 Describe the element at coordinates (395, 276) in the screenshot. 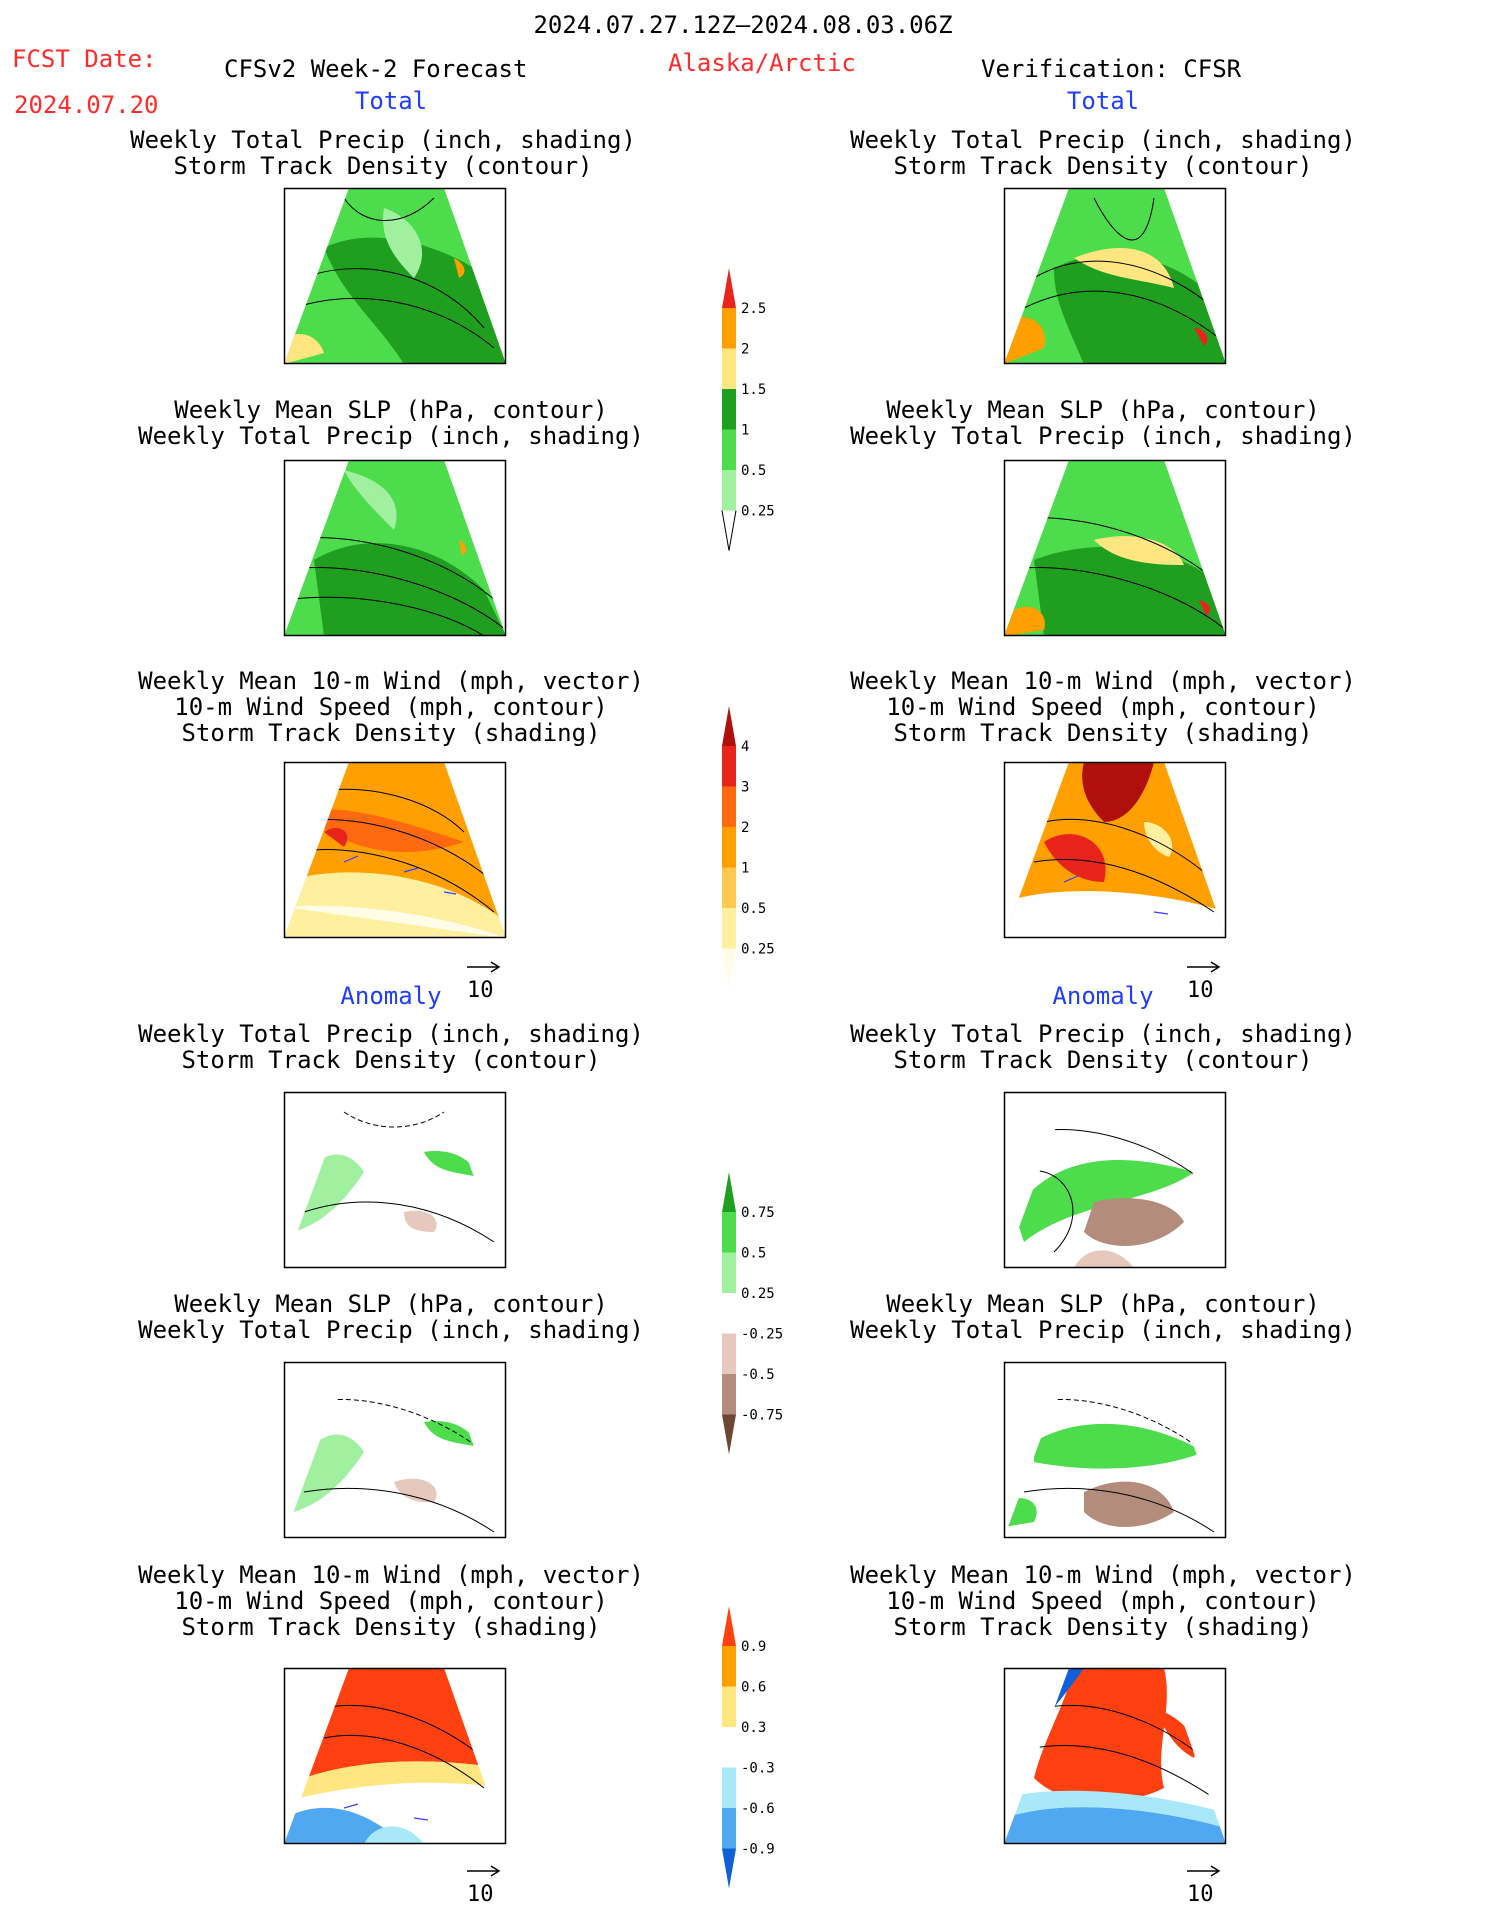

I see `map-total-precip-storm-forecast` at that location.